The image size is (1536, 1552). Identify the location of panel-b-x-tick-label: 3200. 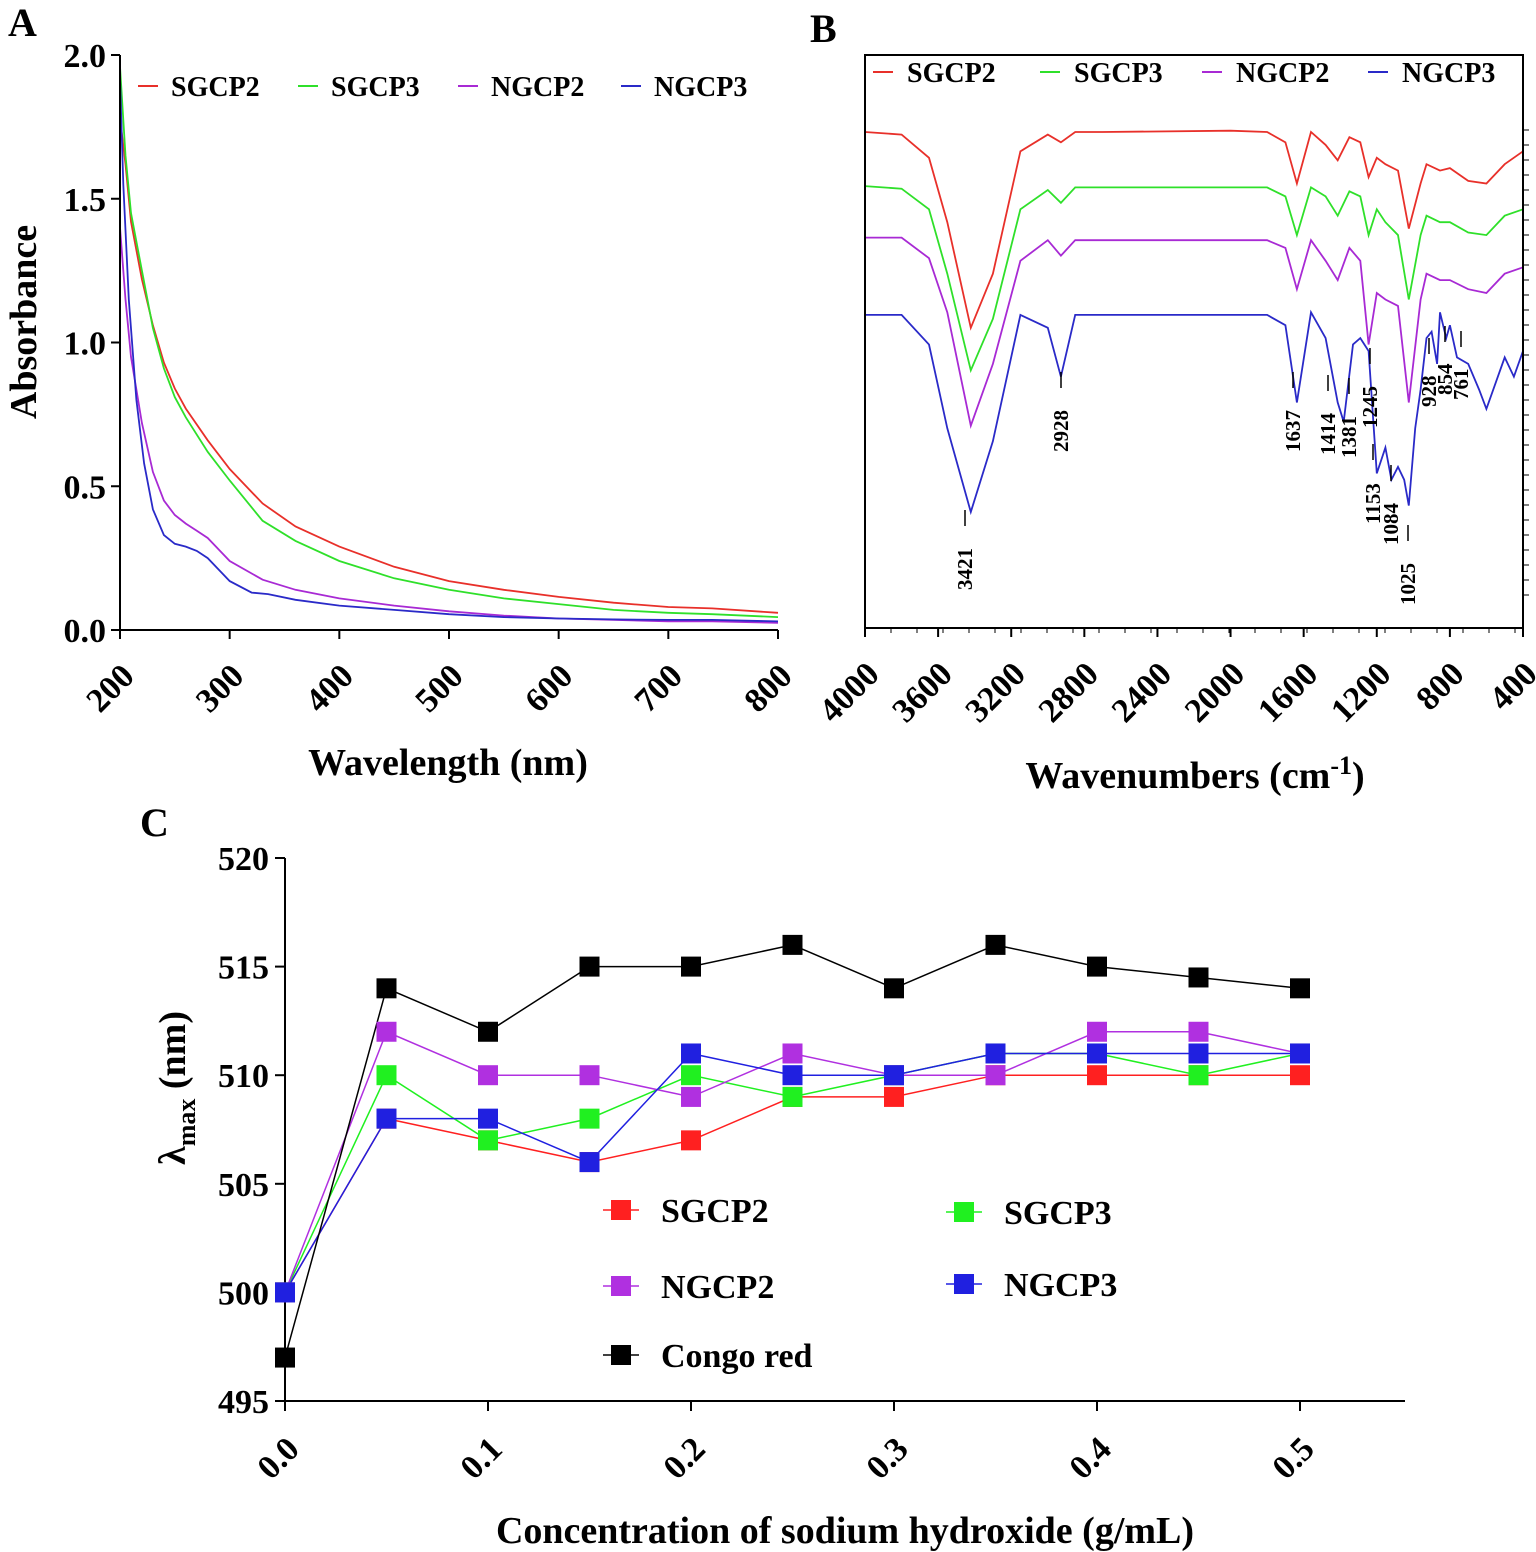
(996, 692).